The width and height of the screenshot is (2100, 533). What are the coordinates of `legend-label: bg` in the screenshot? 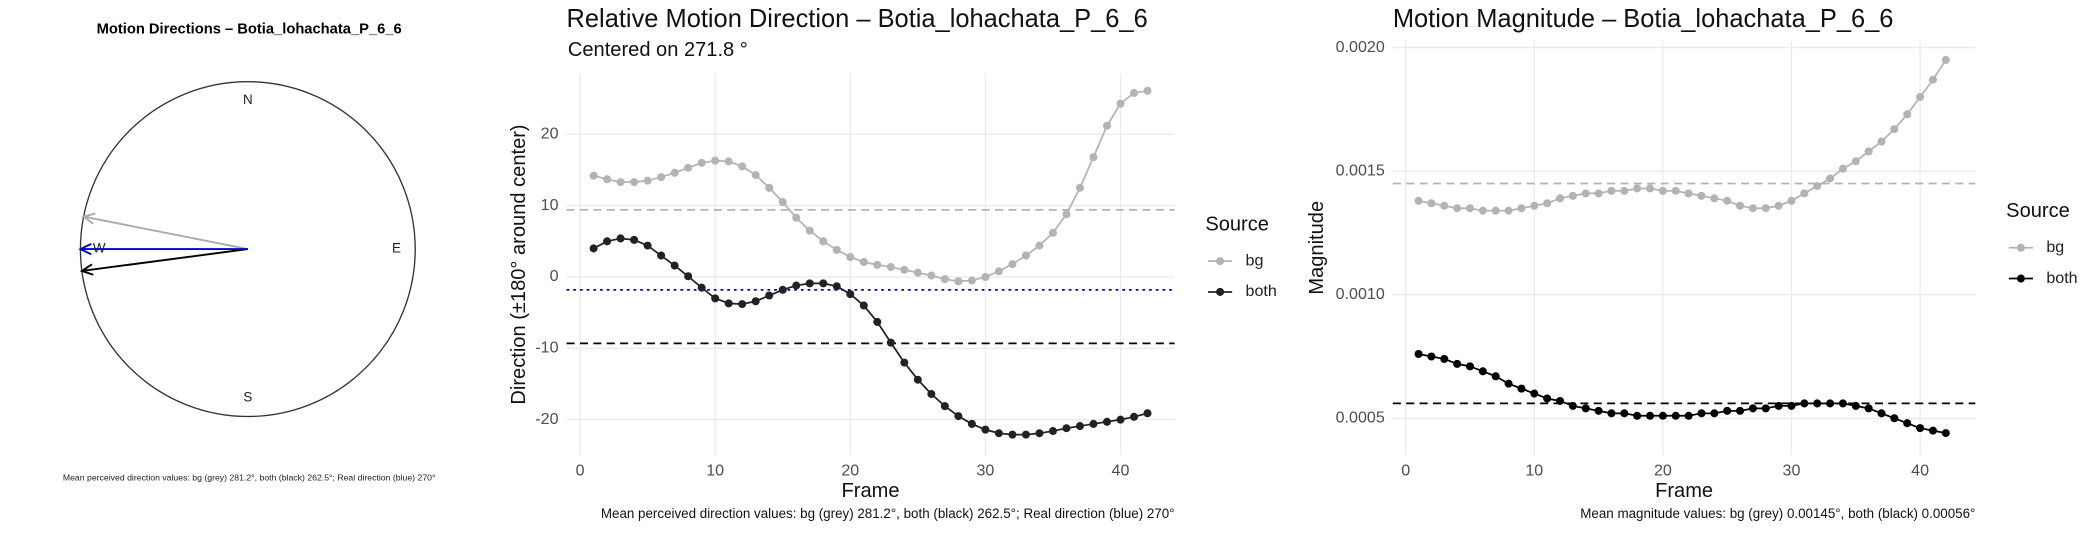 It's located at (1255, 260).